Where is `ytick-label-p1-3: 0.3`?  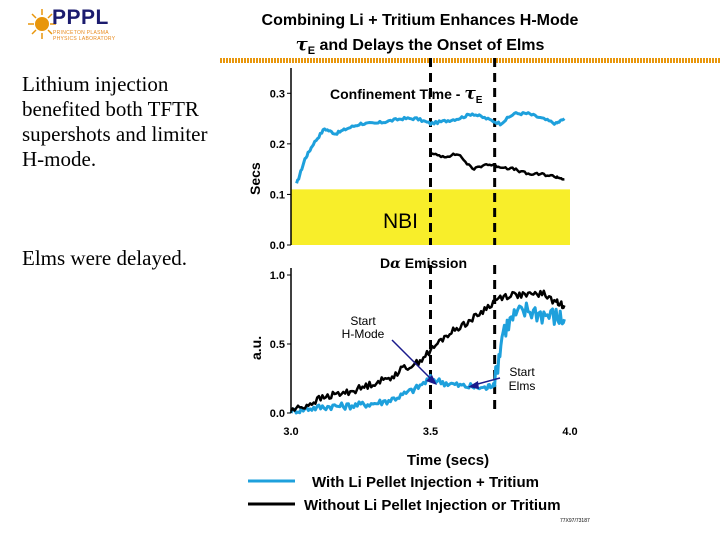 ytick-label-p1-3: 0.3 is located at coordinates (277, 94).